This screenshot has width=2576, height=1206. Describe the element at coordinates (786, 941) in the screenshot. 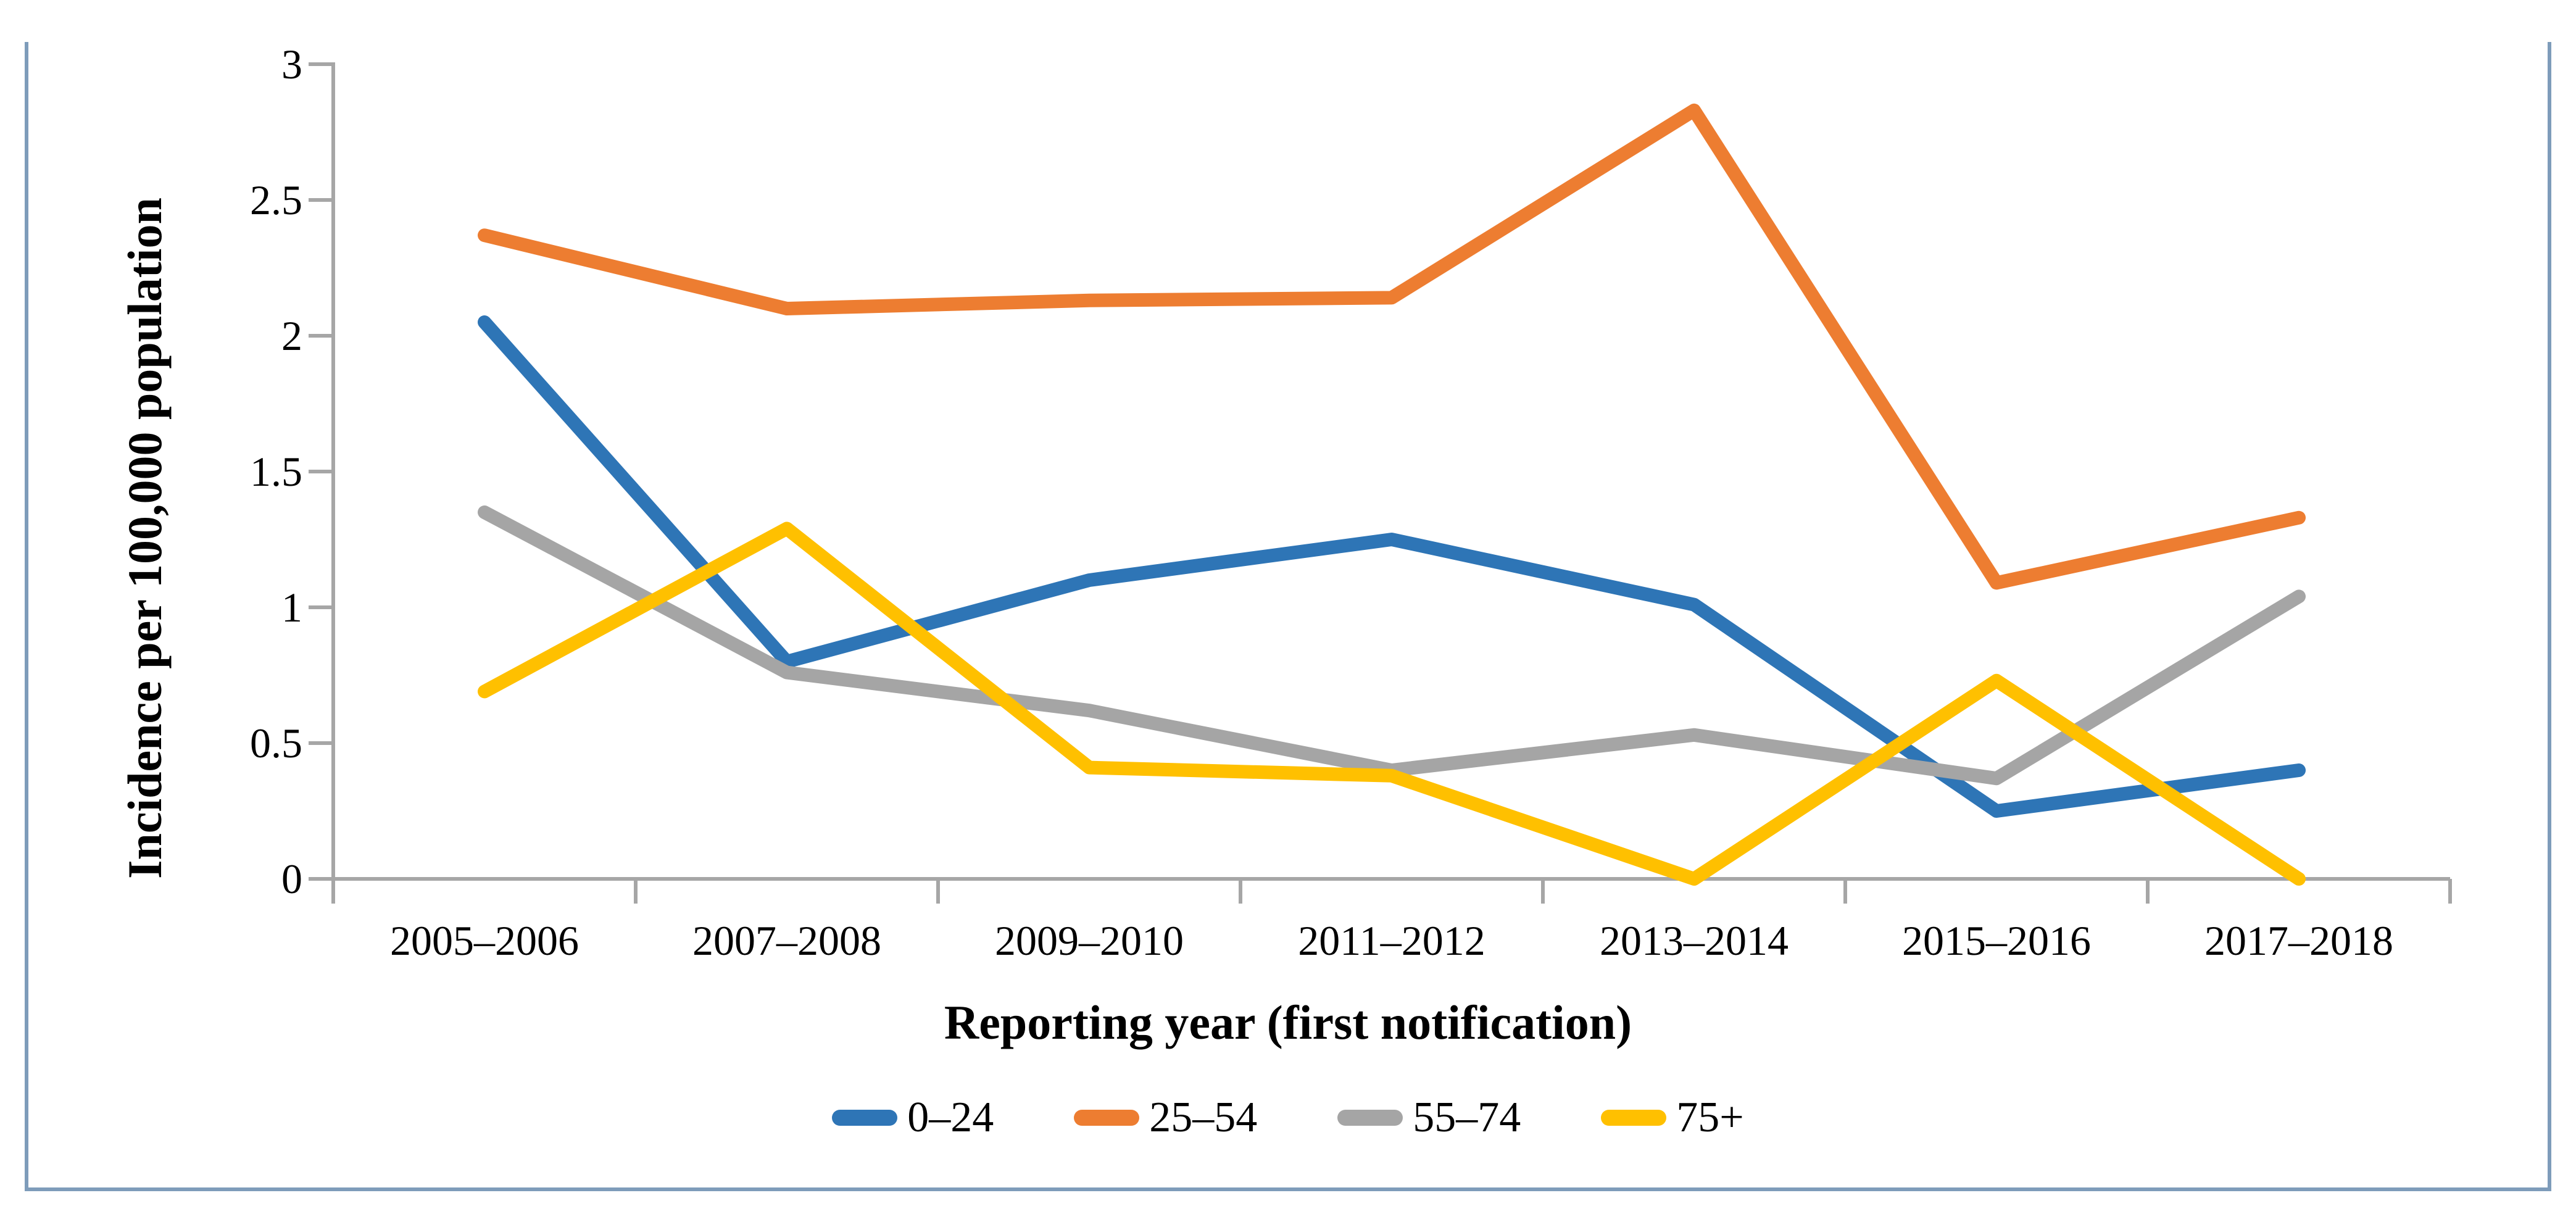

I see `x-tick-label: 2007–2008` at that location.